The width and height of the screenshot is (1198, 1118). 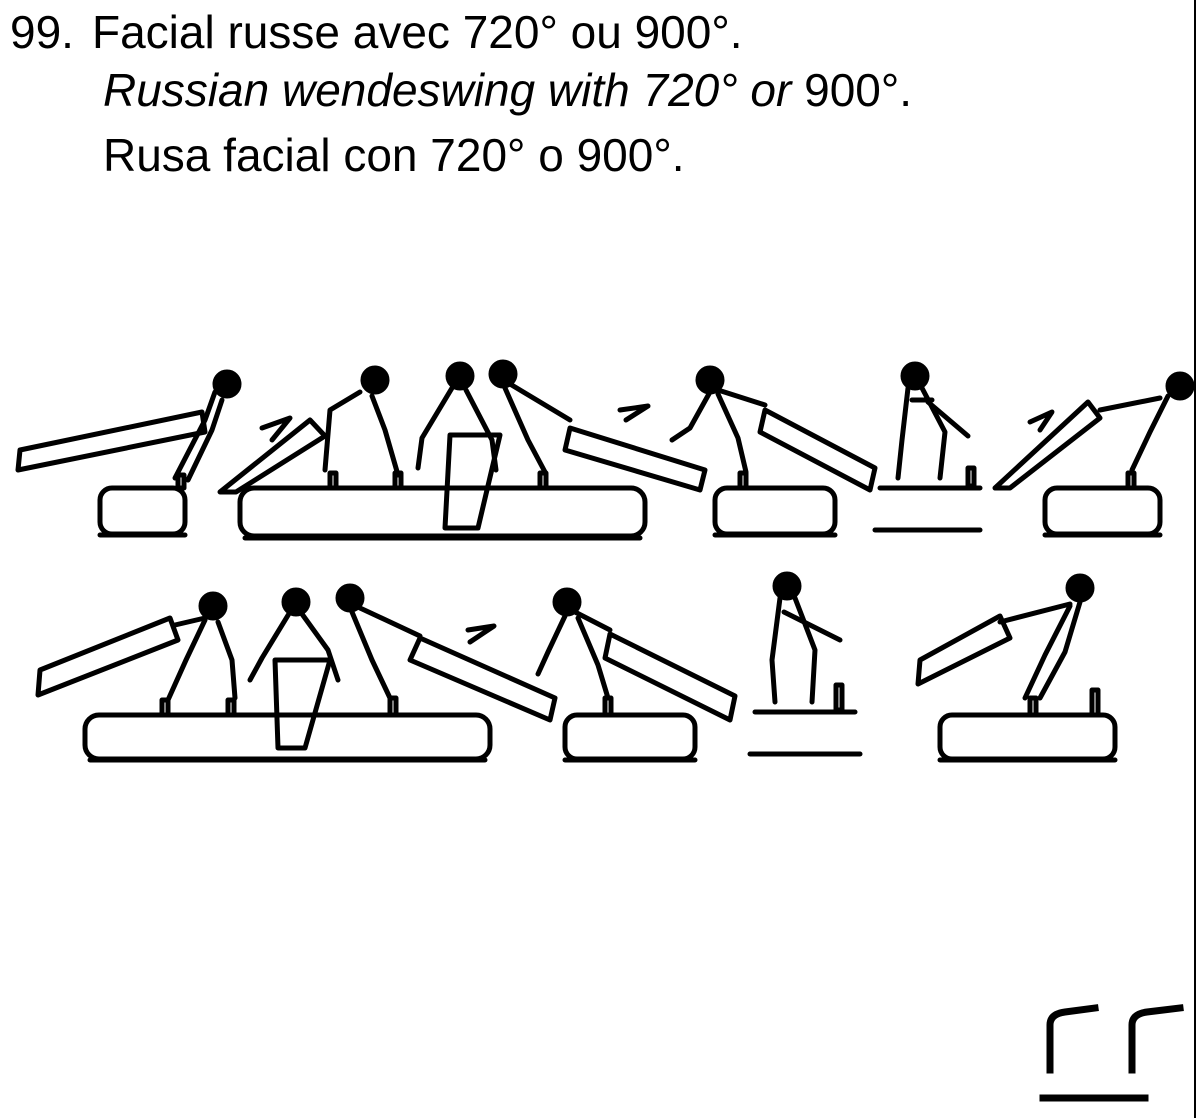 What do you see at coordinates (42, 32) in the screenshot?
I see `element-number: 99.` at bounding box center [42, 32].